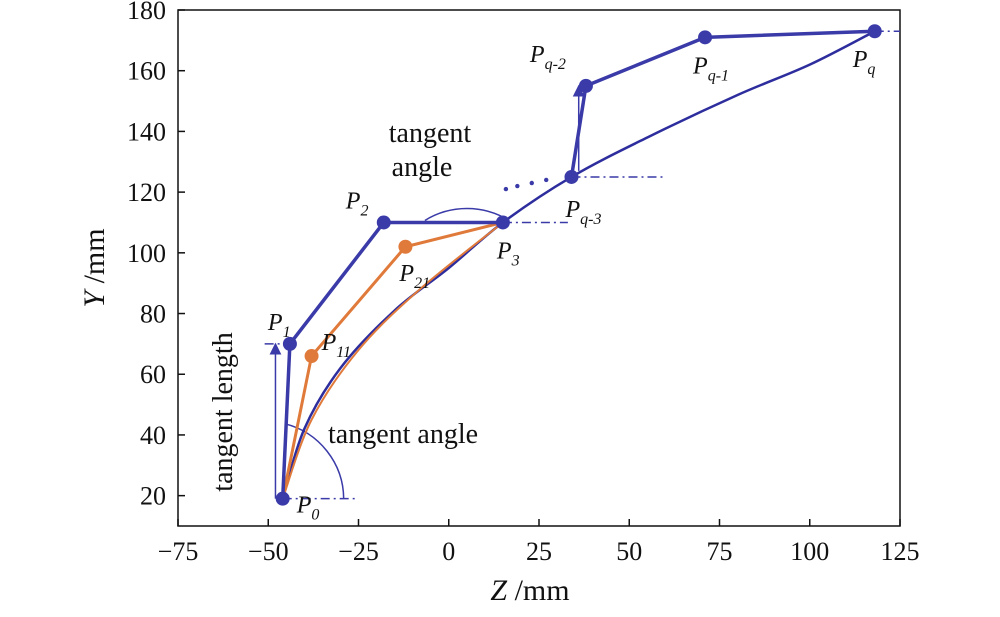 The height and width of the screenshot is (617, 1000). I want to click on x-tick-label: −25, so click(358, 551).